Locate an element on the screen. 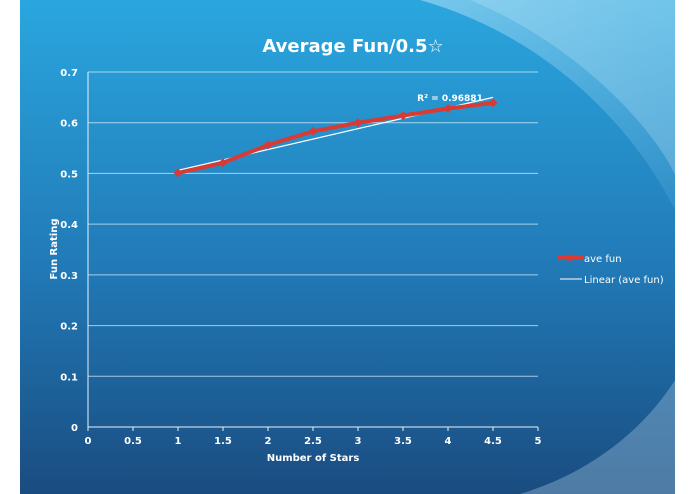  x-tick-label: 0 is located at coordinates (88, 441).